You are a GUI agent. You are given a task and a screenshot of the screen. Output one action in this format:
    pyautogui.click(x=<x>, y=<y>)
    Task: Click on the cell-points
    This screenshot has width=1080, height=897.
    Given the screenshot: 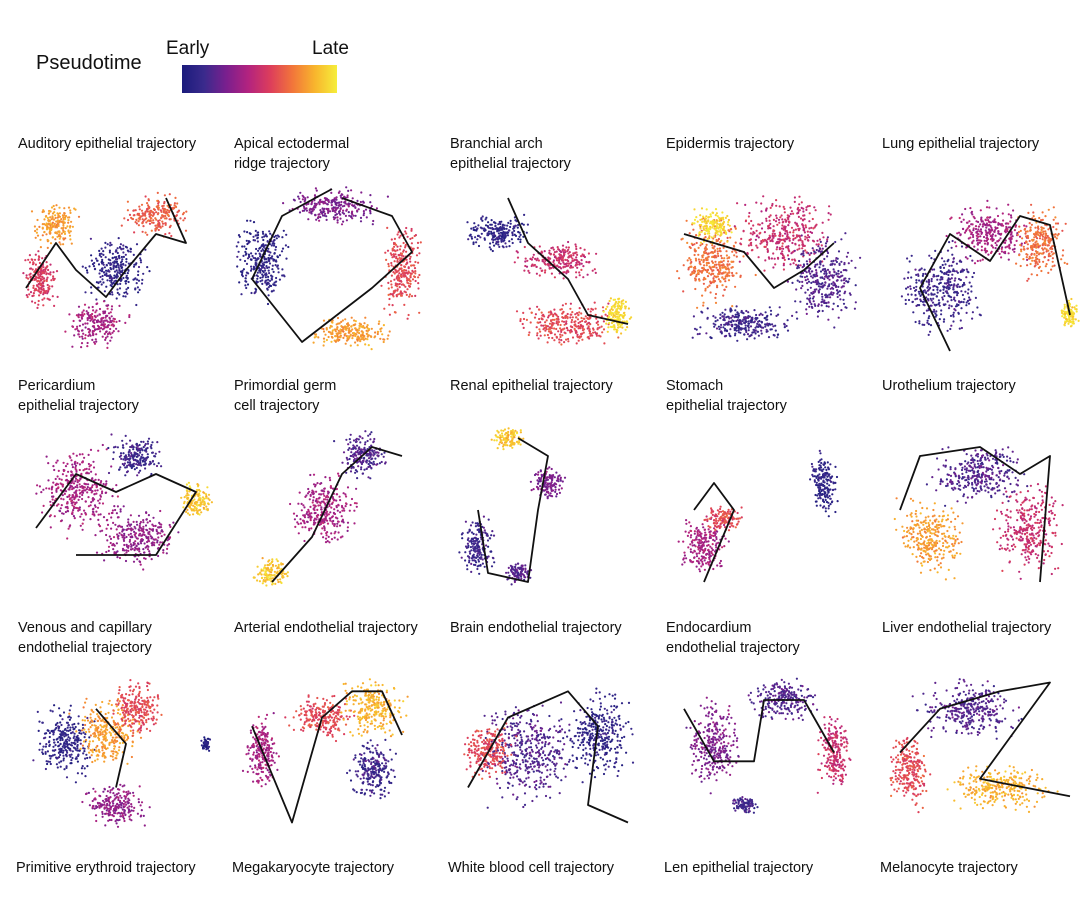 What is the action you would take?
    pyautogui.click(x=990, y=267)
    